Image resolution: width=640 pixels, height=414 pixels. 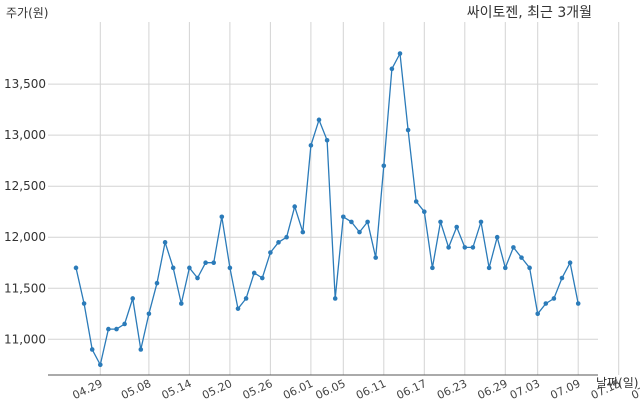 I want to click on x-tick-label: 05.08, so click(x=136, y=389).